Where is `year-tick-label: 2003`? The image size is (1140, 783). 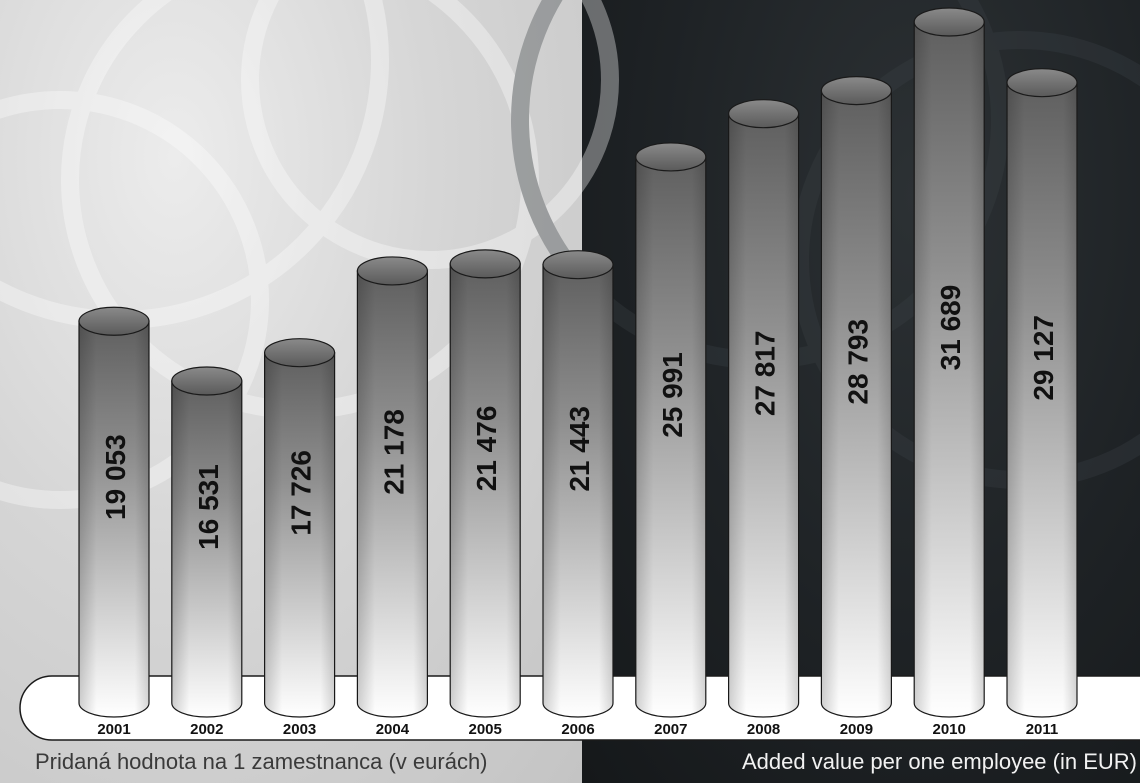 year-tick-label: 2003 is located at coordinates (299, 729).